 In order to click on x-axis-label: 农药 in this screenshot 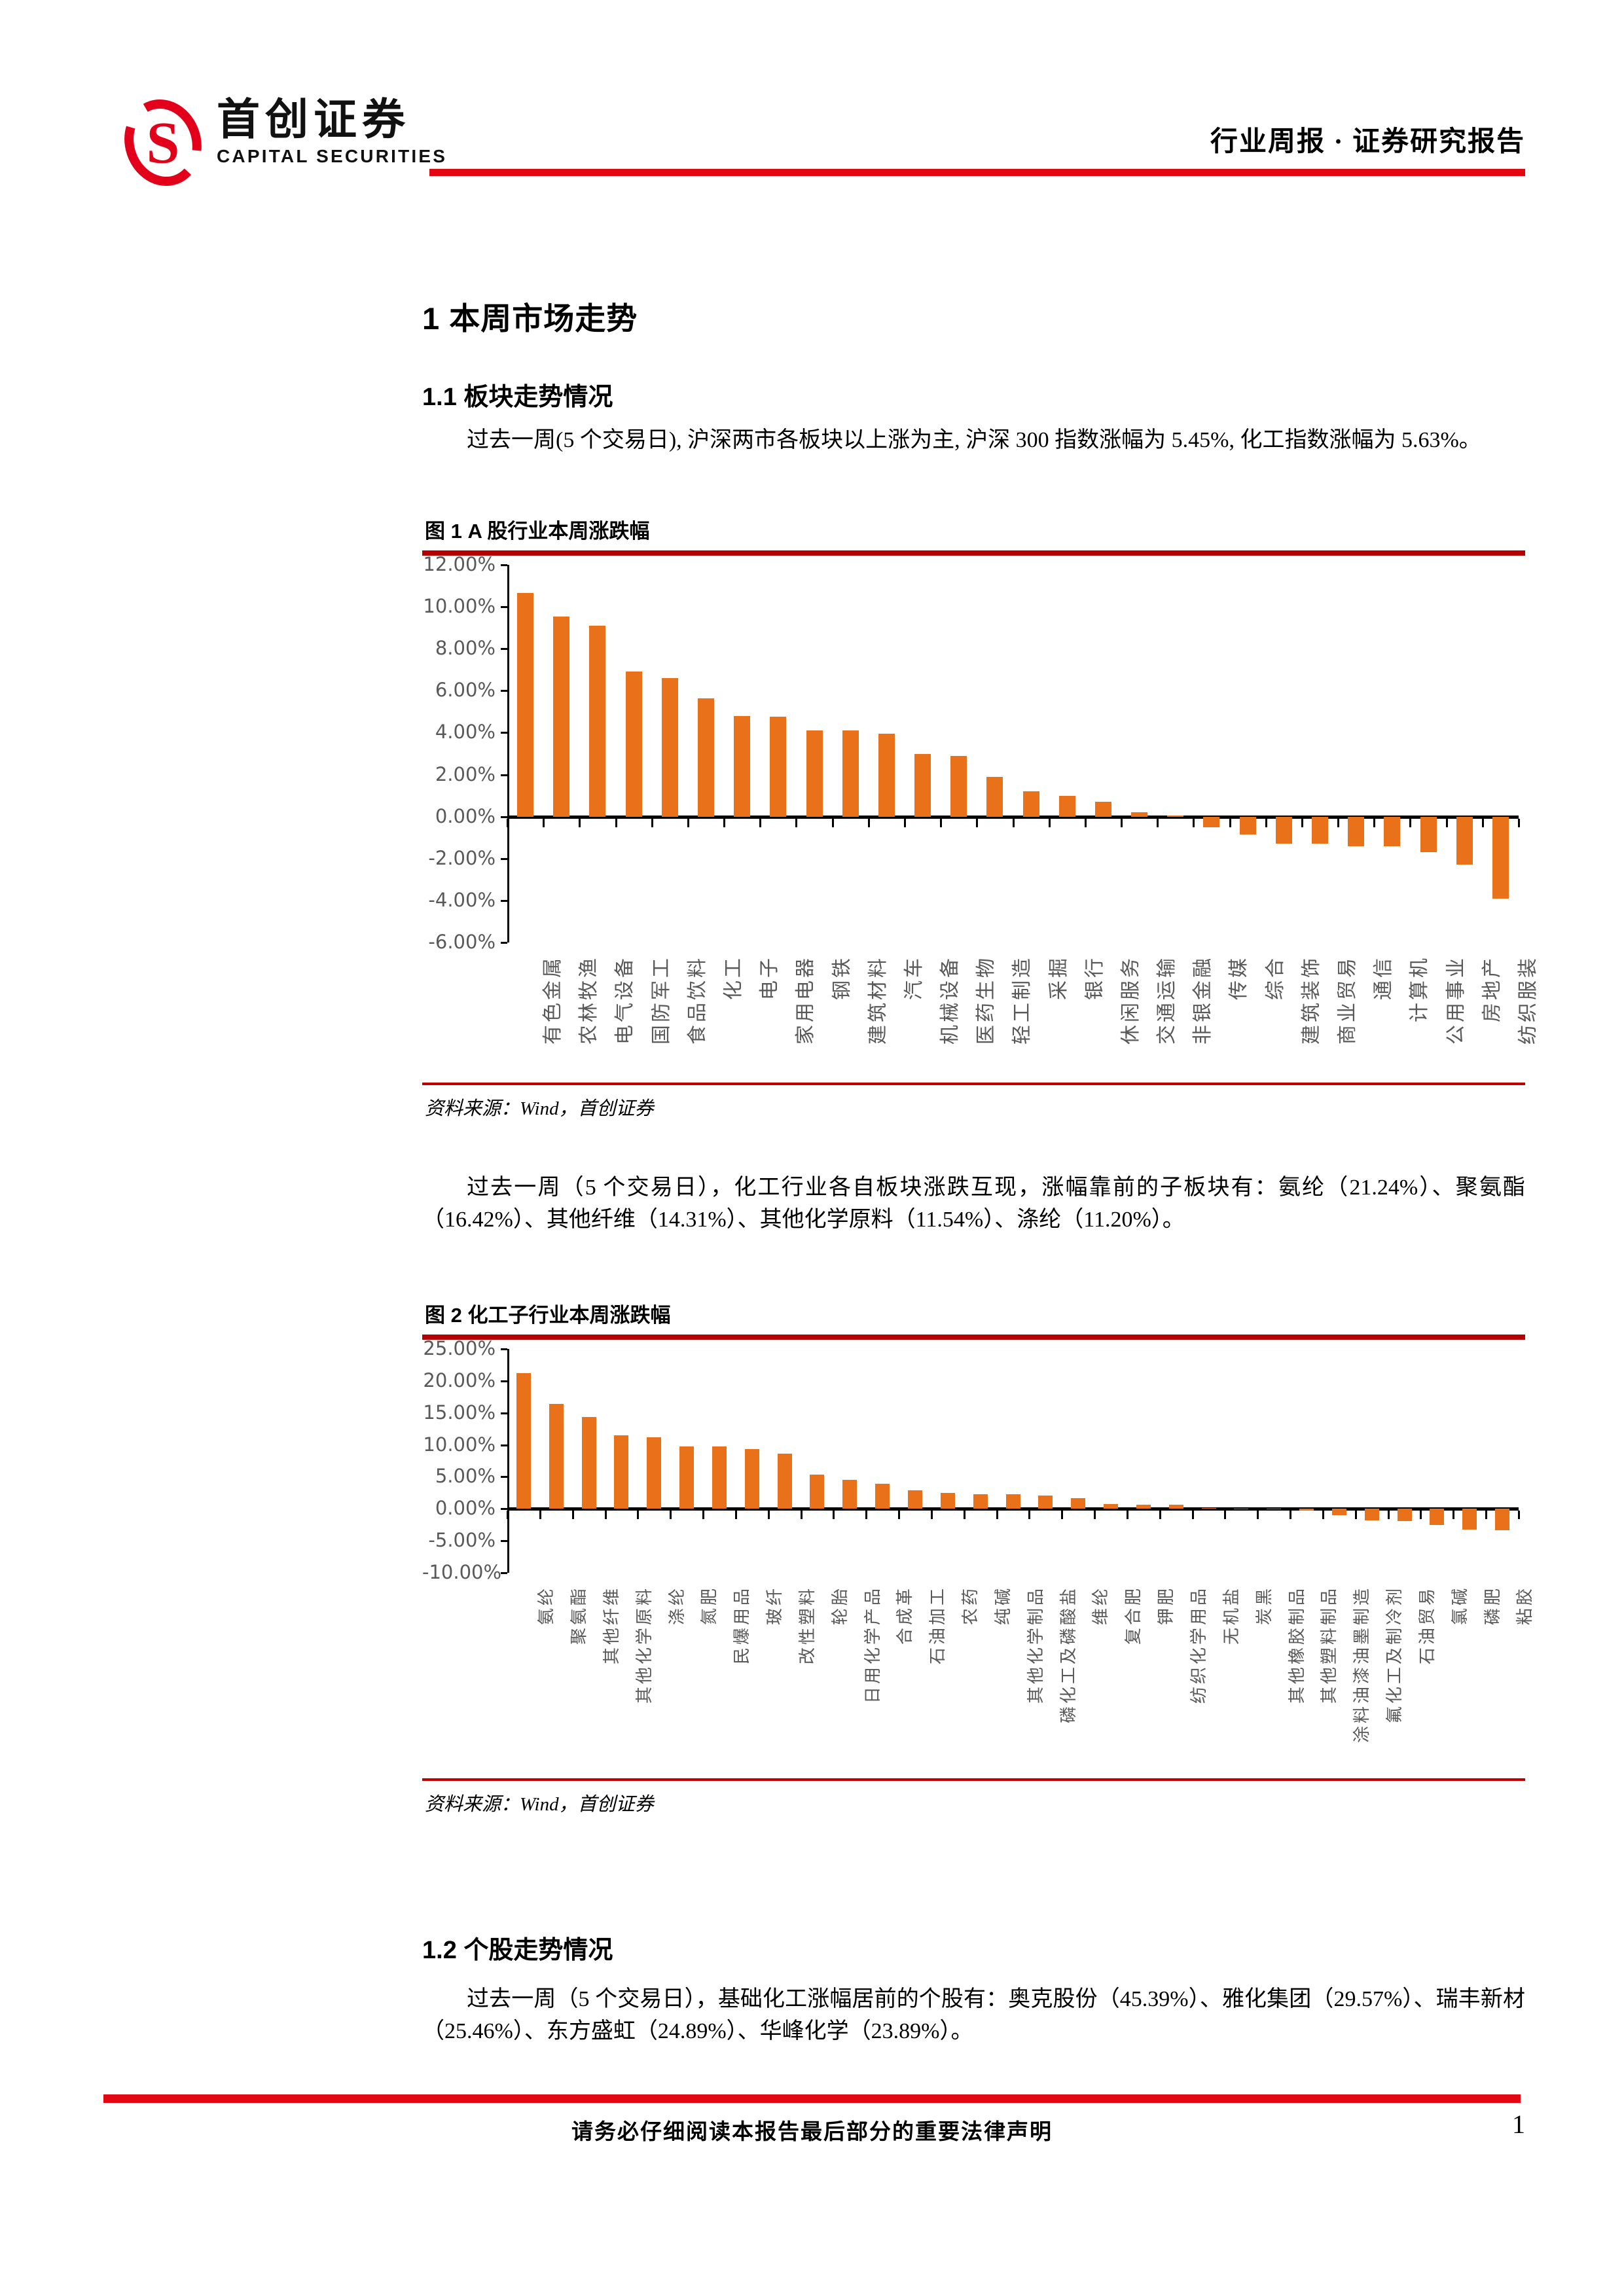, I will do `click(971, 1606)`.